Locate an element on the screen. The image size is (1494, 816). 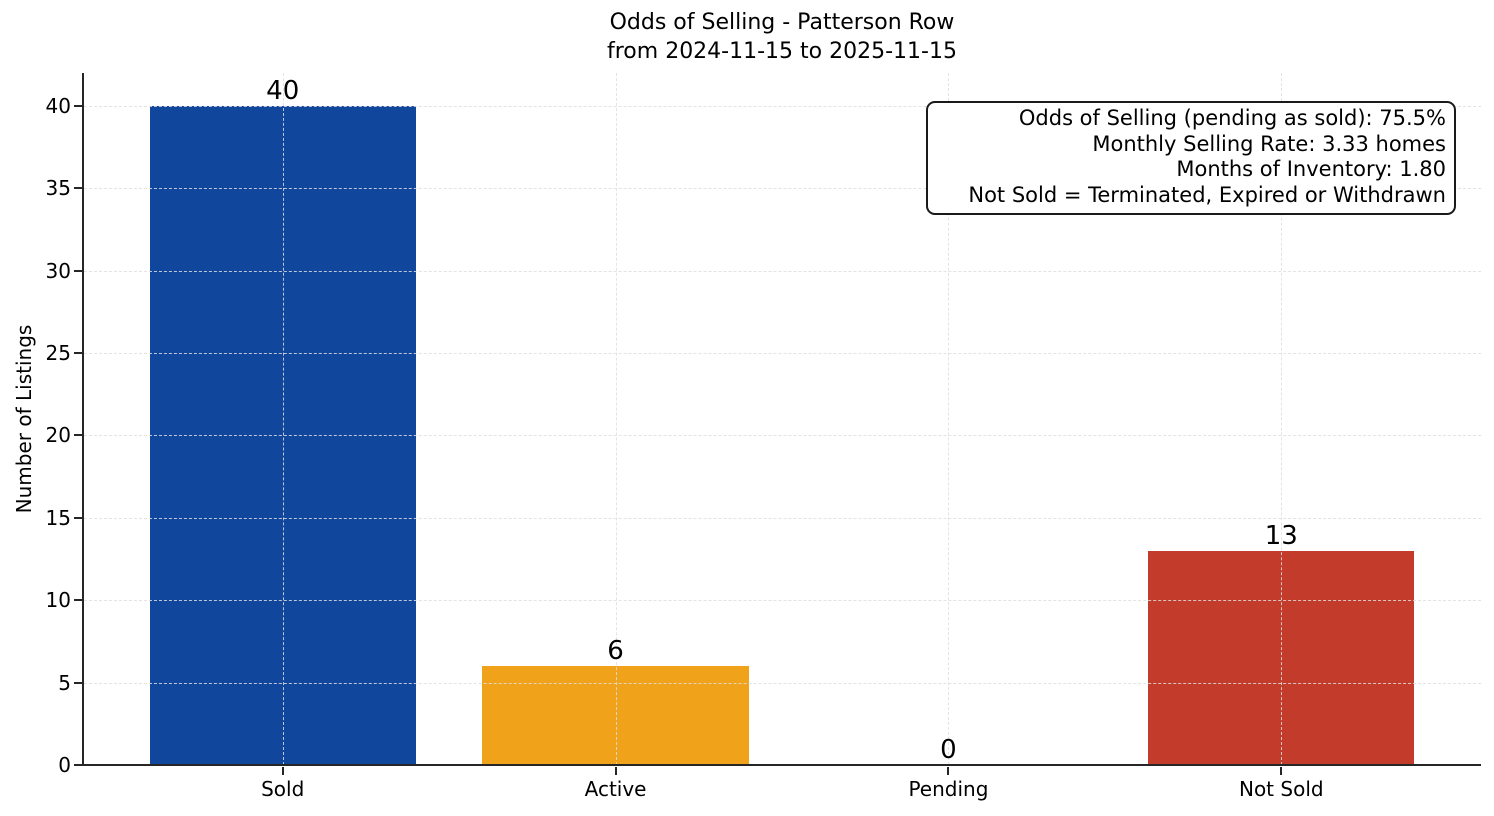
y-tick-label-0: 0 is located at coordinates (64, 765).